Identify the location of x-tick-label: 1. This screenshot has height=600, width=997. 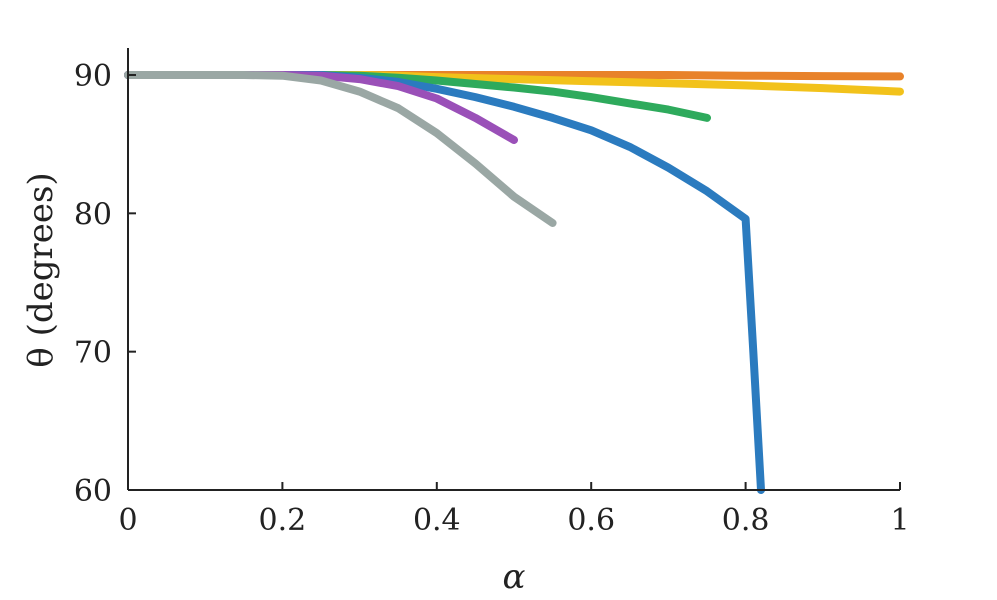
(899, 520).